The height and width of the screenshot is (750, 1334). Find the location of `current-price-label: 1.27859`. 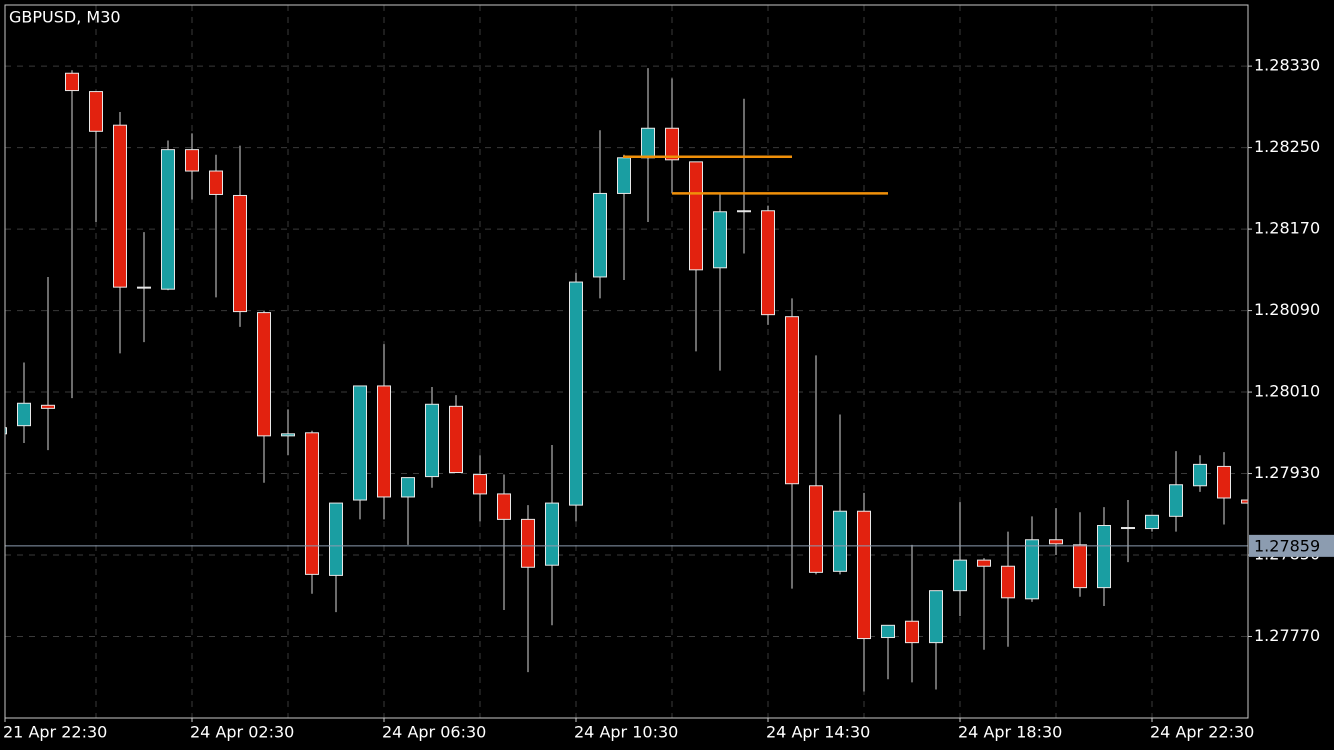

current-price-label: 1.27859 is located at coordinates (1287, 545).